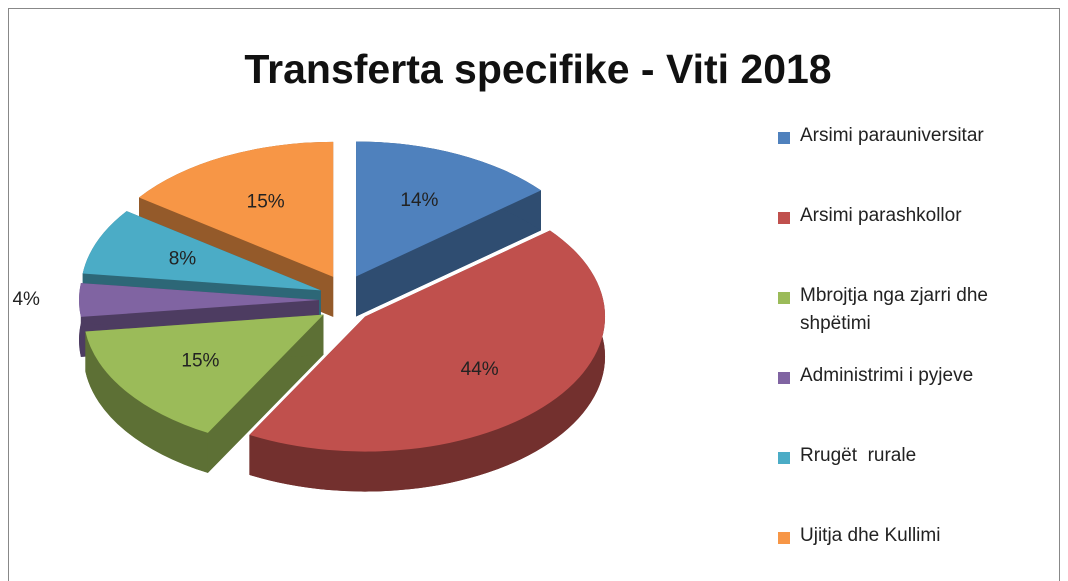 This screenshot has height=581, width=1068. Describe the element at coordinates (537, 69) in the screenshot. I see `chart-title: Transferta specifike - Viti 2018` at that location.